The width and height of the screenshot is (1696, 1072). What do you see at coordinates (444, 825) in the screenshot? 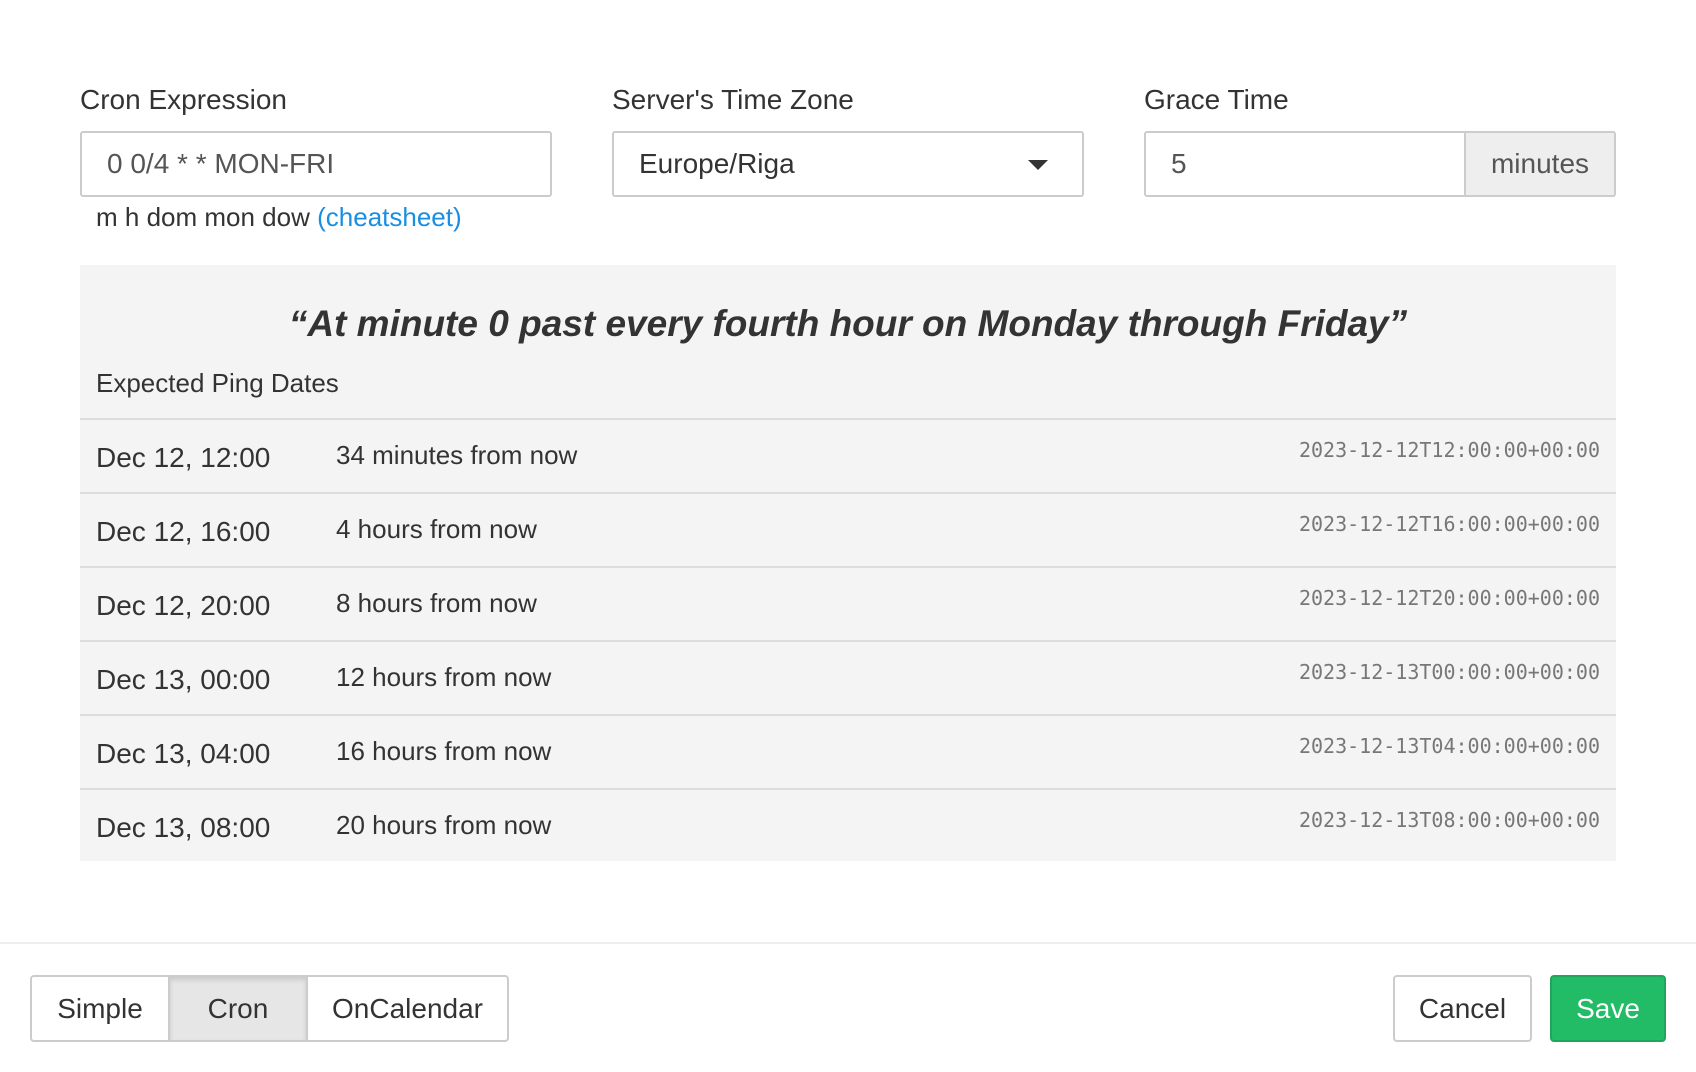
I see `ping-relative: 20 hours from now` at bounding box center [444, 825].